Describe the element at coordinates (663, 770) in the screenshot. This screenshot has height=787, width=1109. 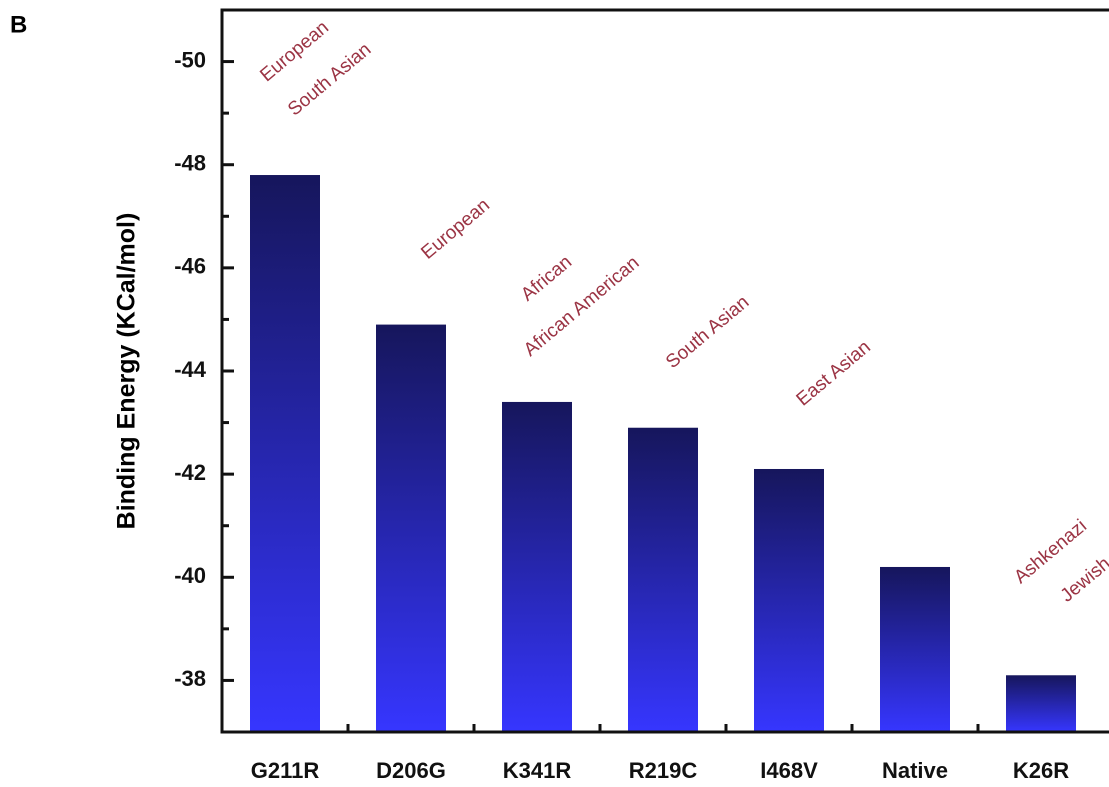
I see `x-tick-label: R219C` at that location.